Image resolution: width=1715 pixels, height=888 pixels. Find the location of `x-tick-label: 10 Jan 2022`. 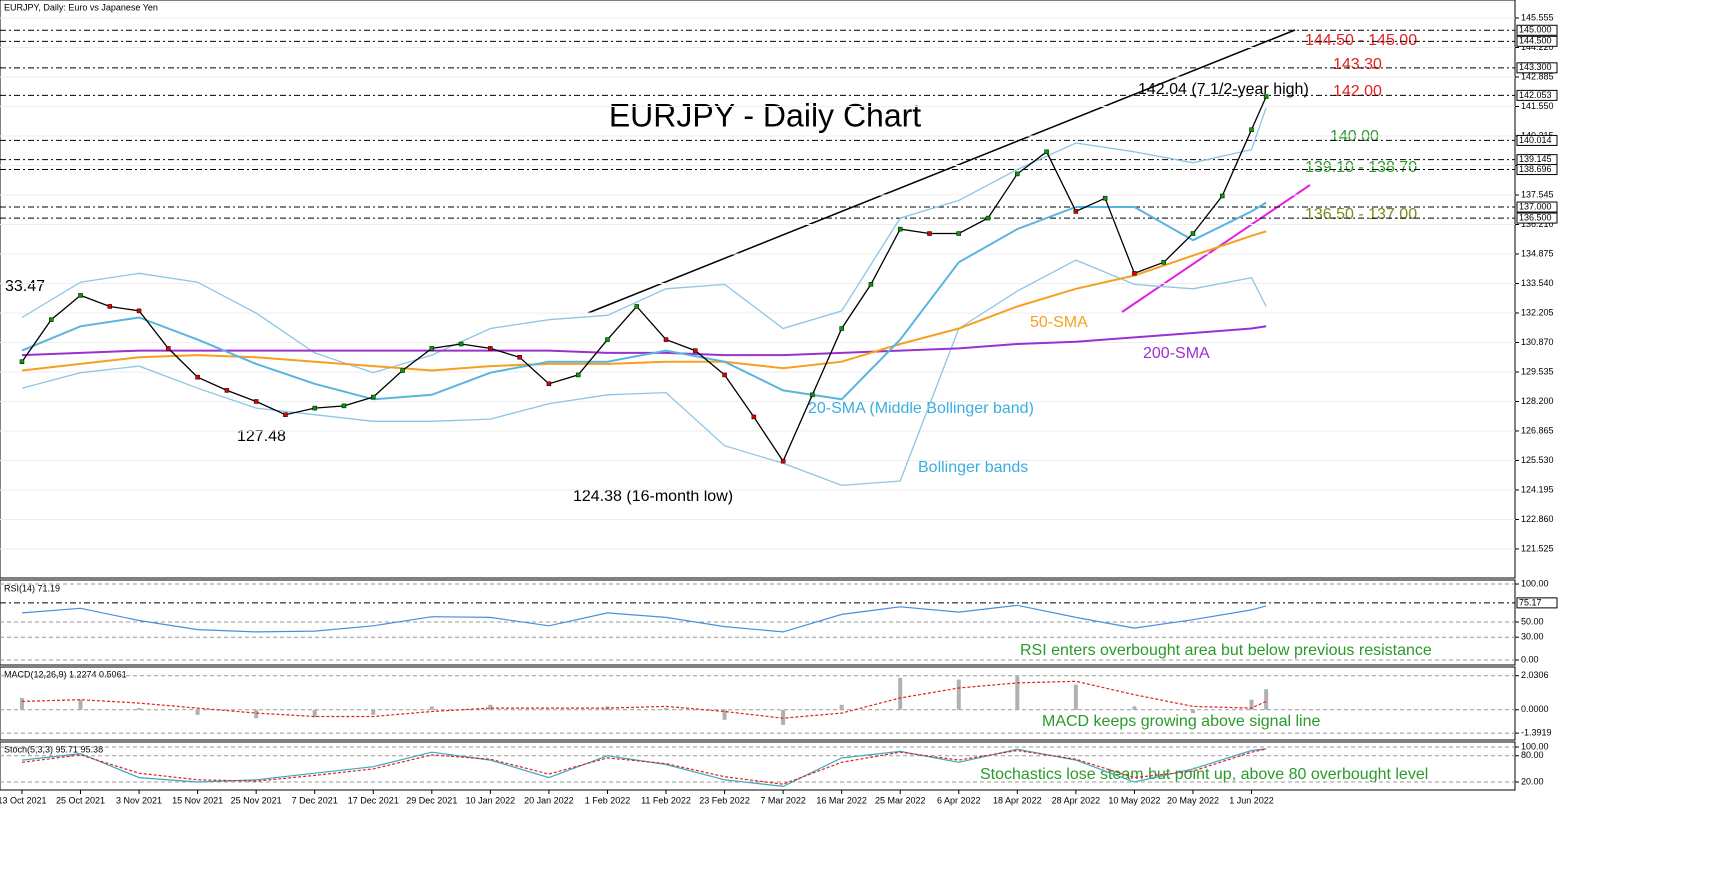

x-tick-label: 10 Jan 2022 is located at coordinates (491, 800).